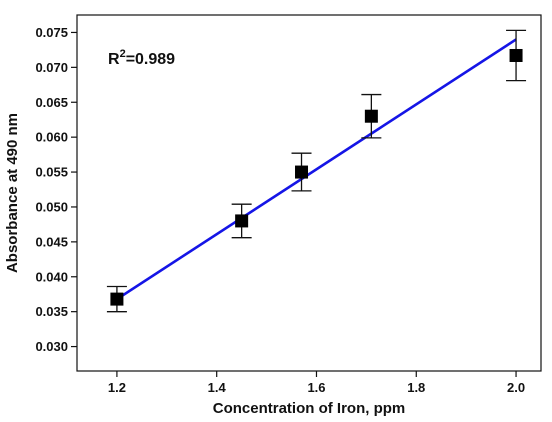 This screenshot has height=422, width=552. I want to click on x-axis: 1.2 1.4 1.6 1.8 2.0, so click(316, 383).